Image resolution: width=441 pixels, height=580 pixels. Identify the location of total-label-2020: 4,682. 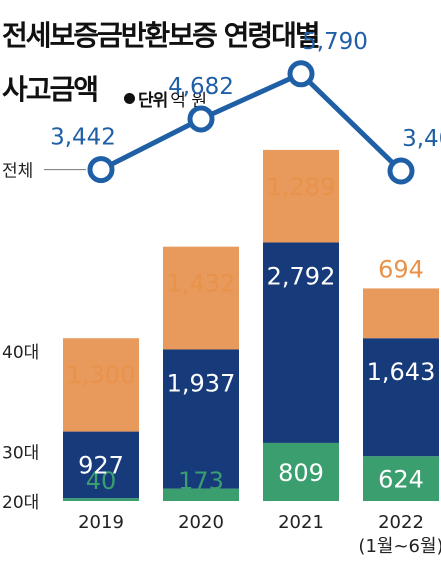
(201, 87).